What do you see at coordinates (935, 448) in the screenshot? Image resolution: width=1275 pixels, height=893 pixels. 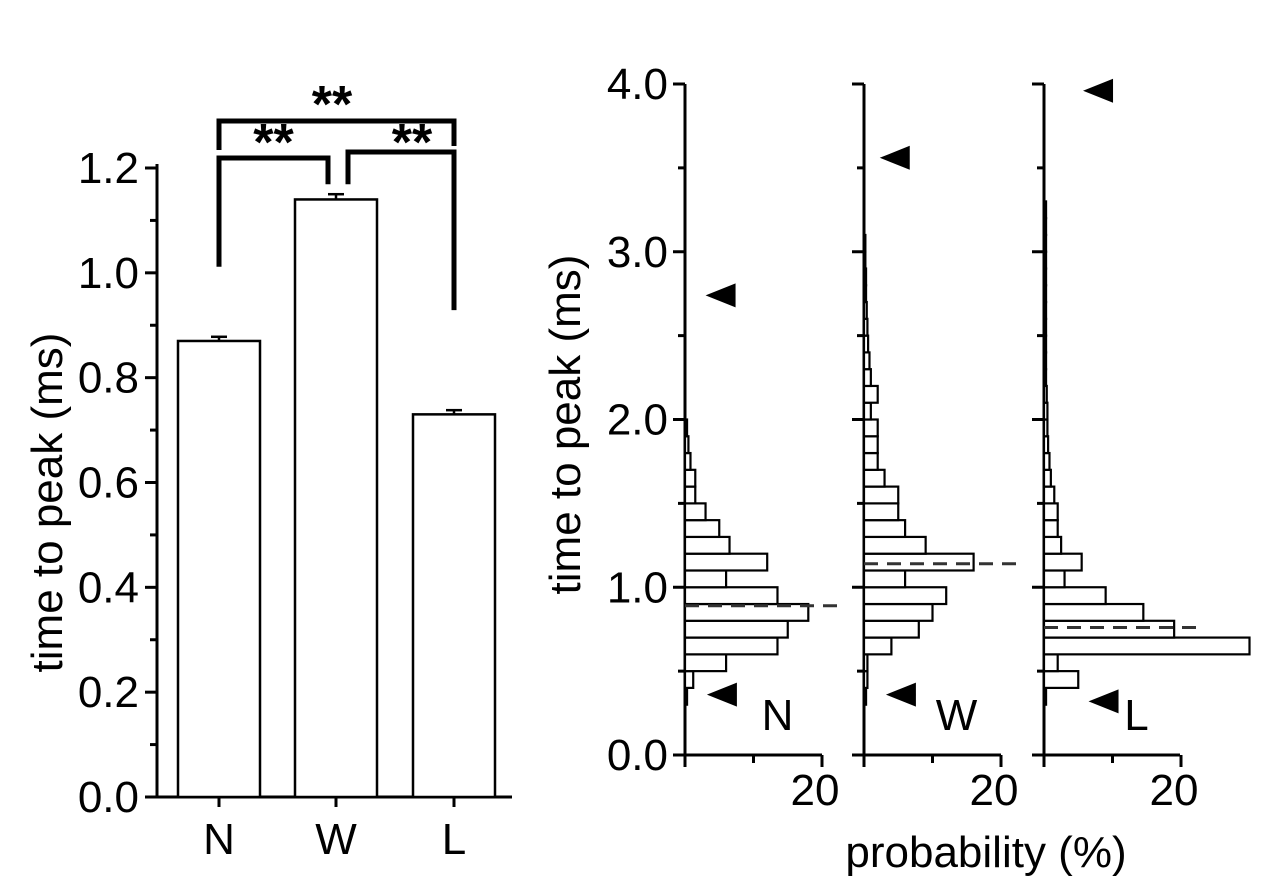 I see `histogram-panel: 20 W` at bounding box center [935, 448].